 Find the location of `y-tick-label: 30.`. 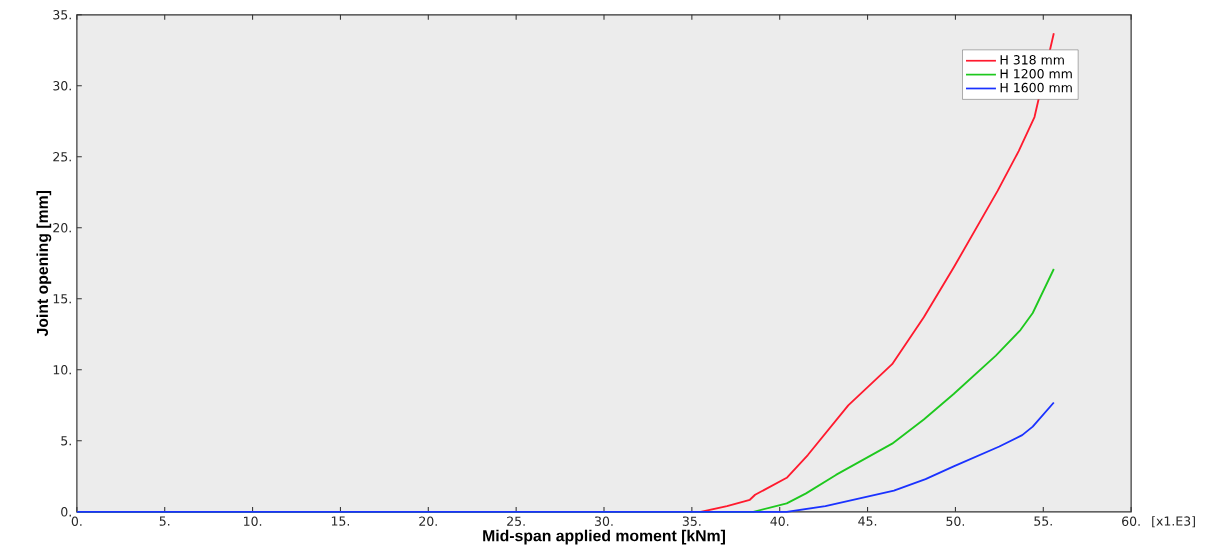

y-tick-label: 30. is located at coordinates (62, 85).